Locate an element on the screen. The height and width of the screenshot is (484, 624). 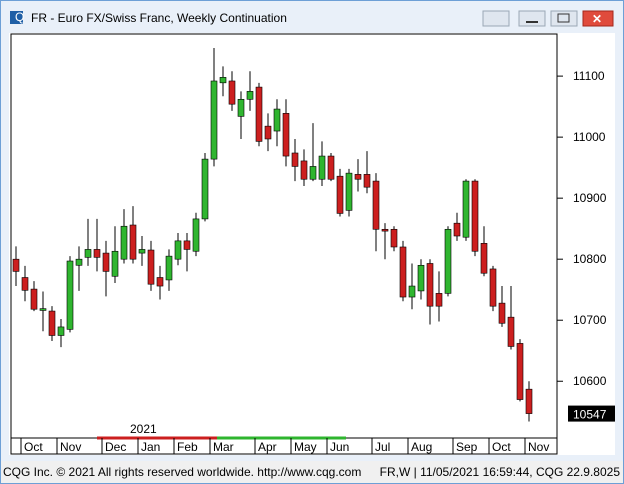
last-price-box is located at coordinates (591, 413).